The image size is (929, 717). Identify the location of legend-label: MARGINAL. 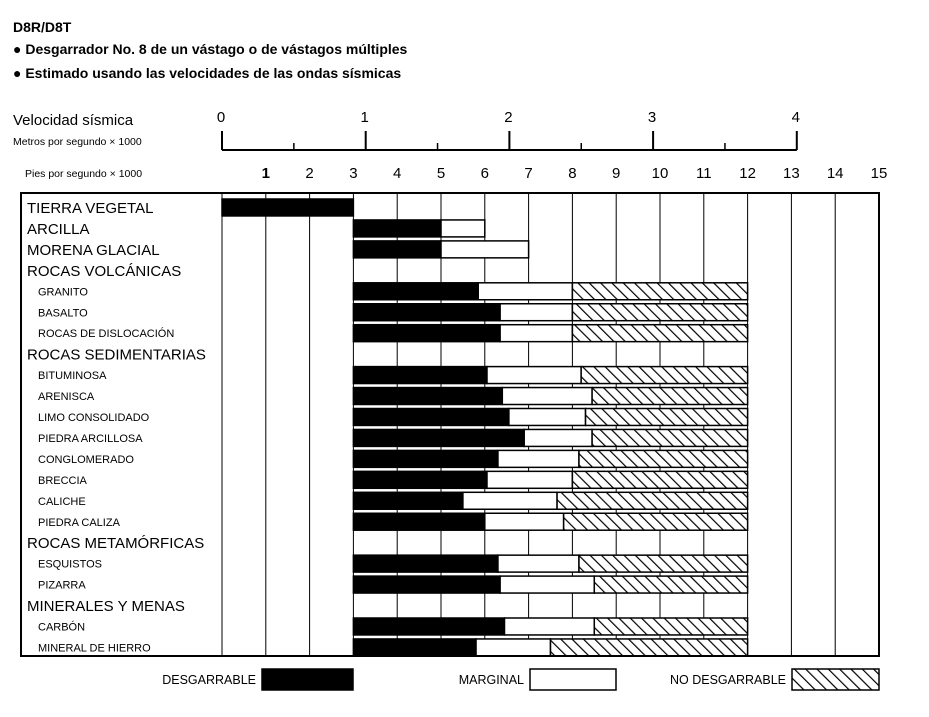
(491, 680).